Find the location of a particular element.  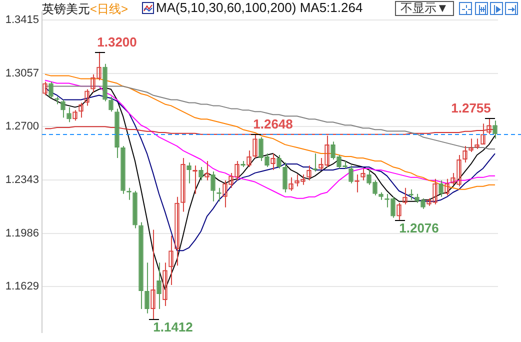

annotation: 1.2648 is located at coordinates (273, 124).